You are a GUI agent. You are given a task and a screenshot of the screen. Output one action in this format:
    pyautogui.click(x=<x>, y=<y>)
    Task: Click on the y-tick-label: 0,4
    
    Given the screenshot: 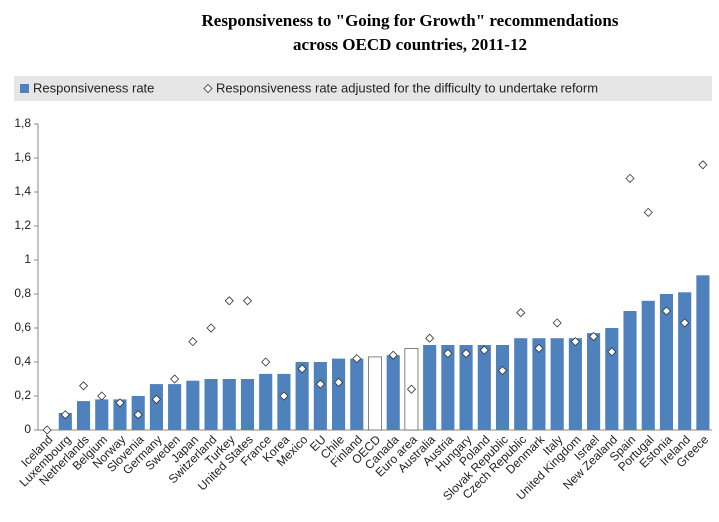 What is the action you would take?
    pyautogui.click(x=22, y=361)
    